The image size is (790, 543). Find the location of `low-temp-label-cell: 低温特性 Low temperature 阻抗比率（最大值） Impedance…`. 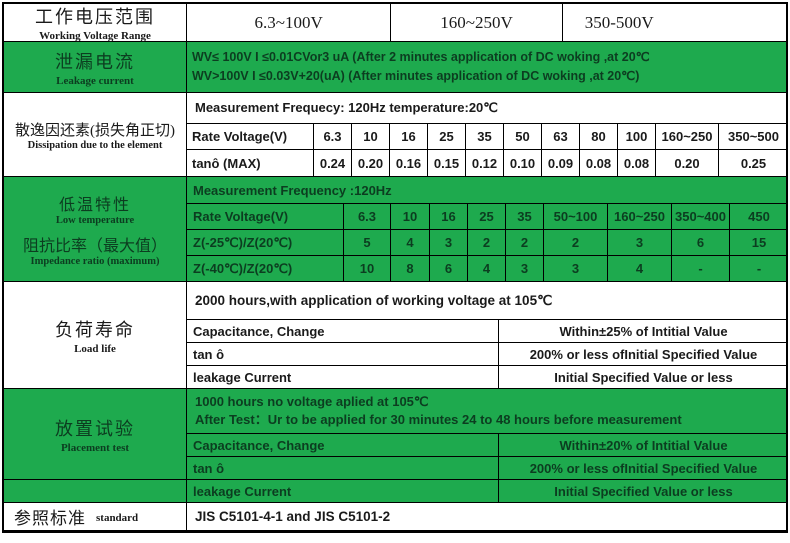

low-temp-label-cell: 低温特性 Low temperature 阻抗比率（最大值） Impedance… is located at coordinates (95, 229).